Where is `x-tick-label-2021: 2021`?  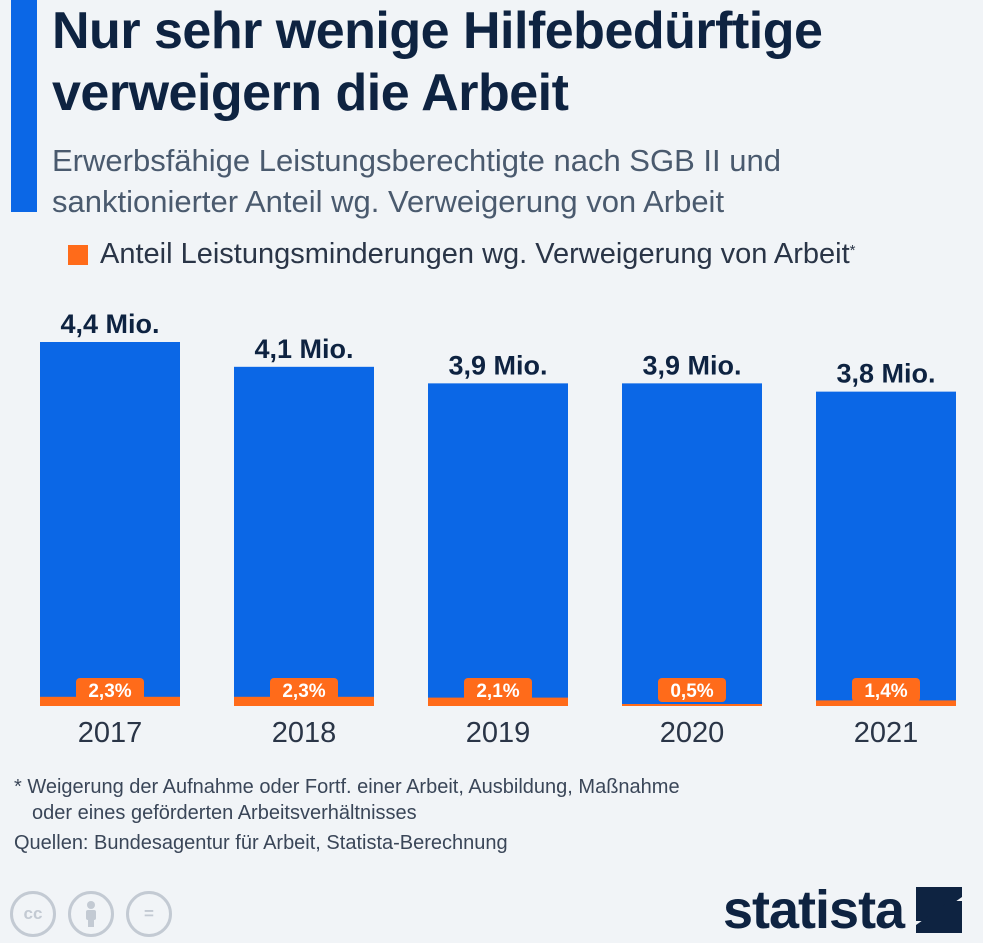
x-tick-label-2021: 2021 is located at coordinates (886, 733).